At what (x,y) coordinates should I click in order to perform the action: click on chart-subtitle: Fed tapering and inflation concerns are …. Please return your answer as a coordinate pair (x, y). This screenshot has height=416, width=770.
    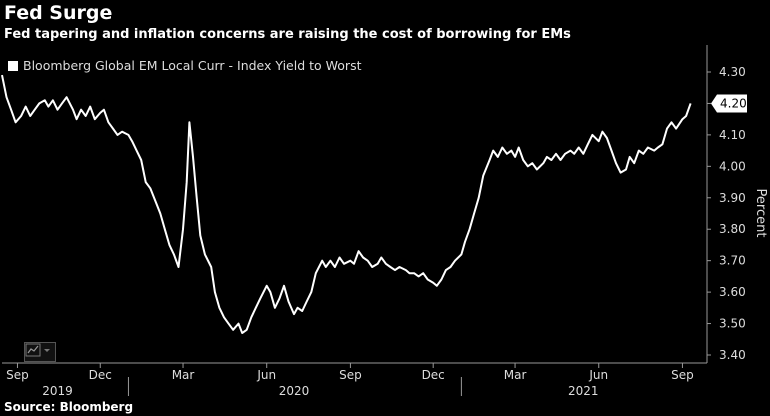
    Looking at the image, I should click on (287, 34).